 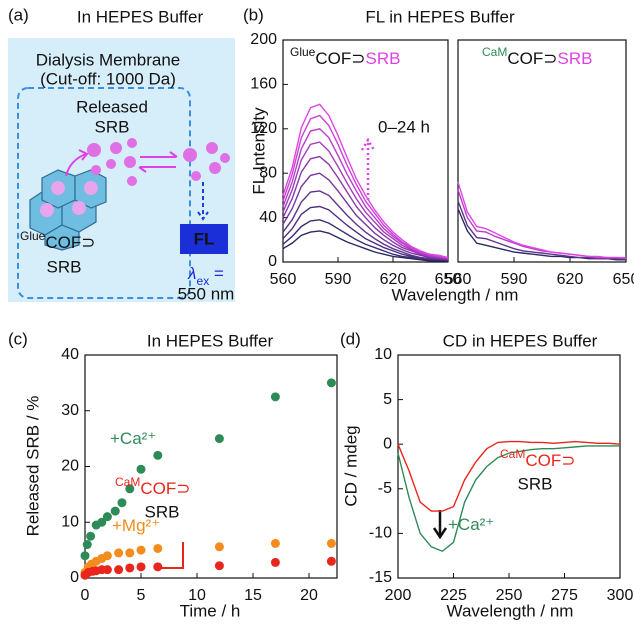 What do you see at coordinates (104, 193) in the screenshot?
I see `membrane` at bounding box center [104, 193].